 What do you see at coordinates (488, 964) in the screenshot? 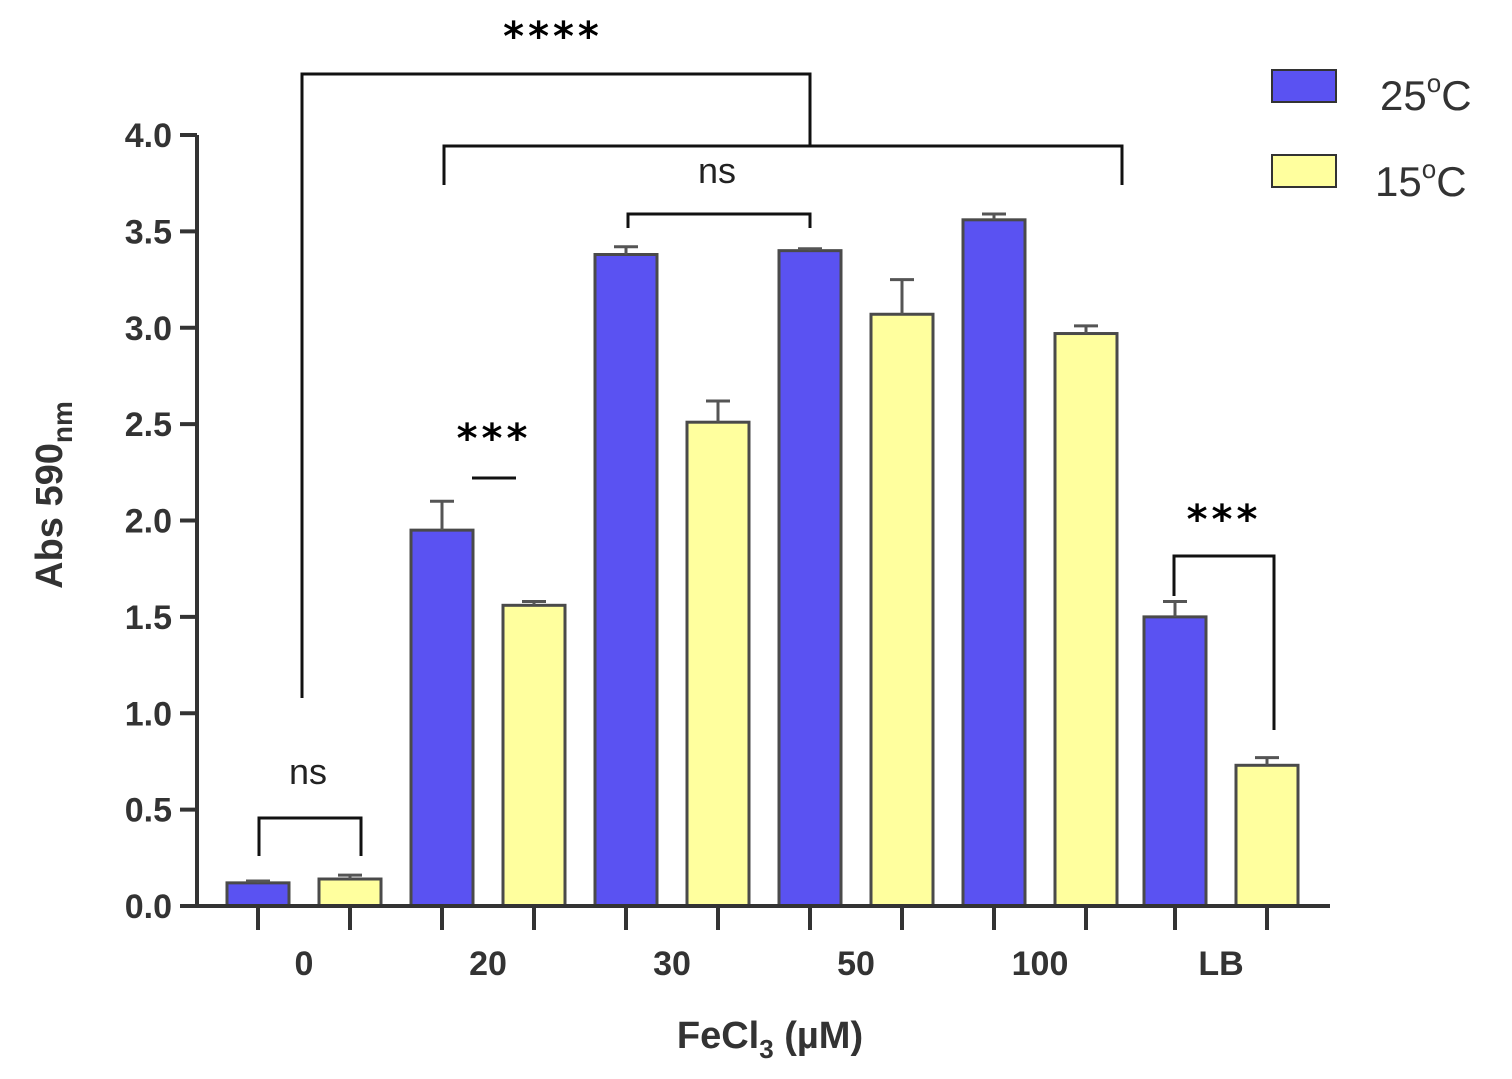
I see `x-tick-label-20: 20` at bounding box center [488, 964].